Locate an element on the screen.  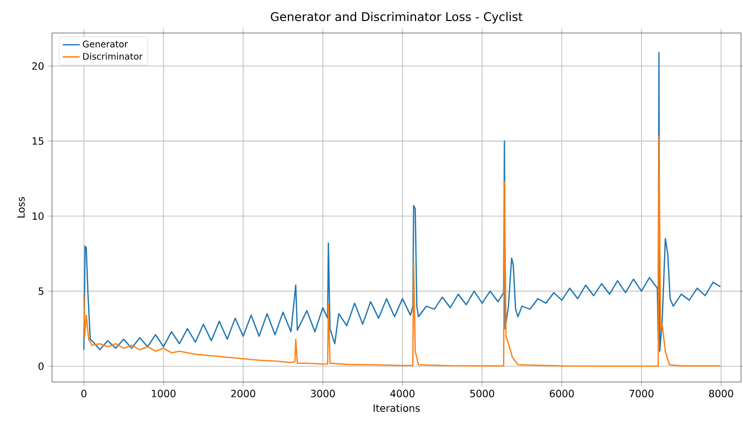
y-axis-title: Loss is located at coordinates (21, 207).